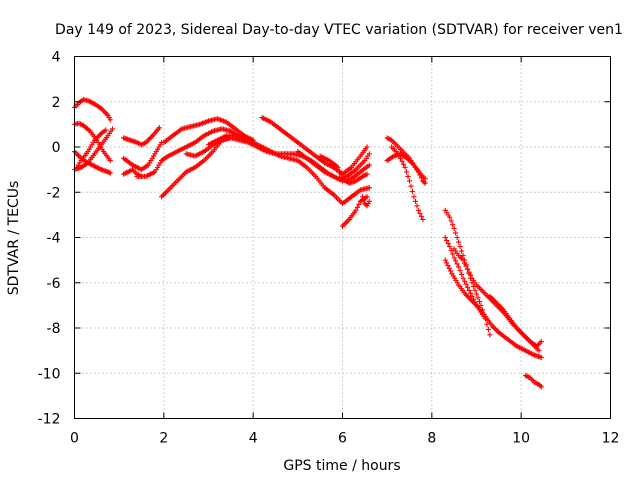  I want to click on y-tick-label: -12, so click(49, 420).